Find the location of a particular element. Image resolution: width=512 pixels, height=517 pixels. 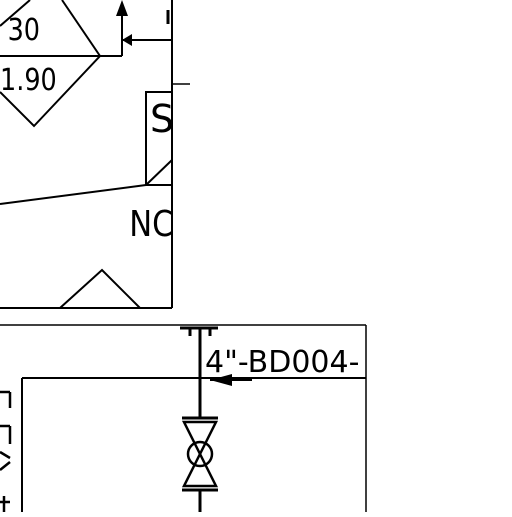

instrument-diamond: 30 1.90 is located at coordinates (51, 64).